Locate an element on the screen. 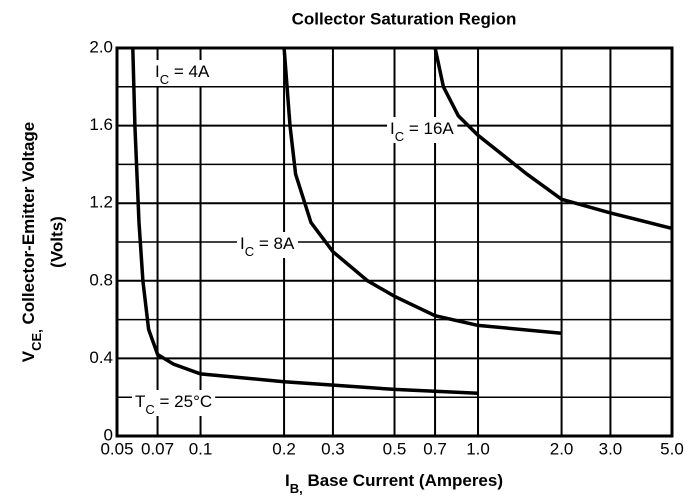  y-tick-label: 0.4 is located at coordinates (101, 357).